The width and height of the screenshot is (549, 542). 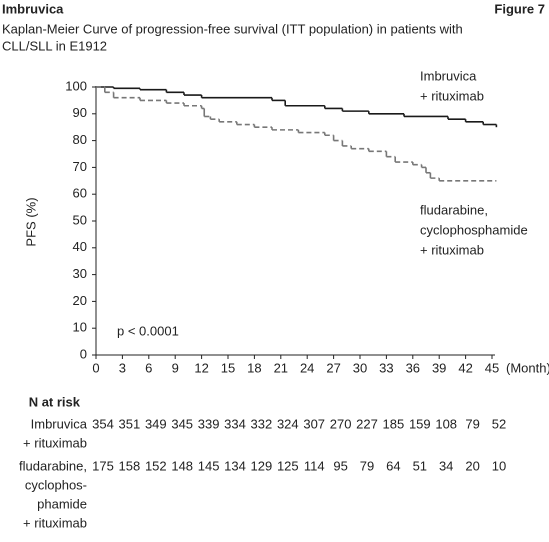 What do you see at coordinates (386, 367) in the screenshot?
I see `x-tick-label: 33` at bounding box center [386, 367].